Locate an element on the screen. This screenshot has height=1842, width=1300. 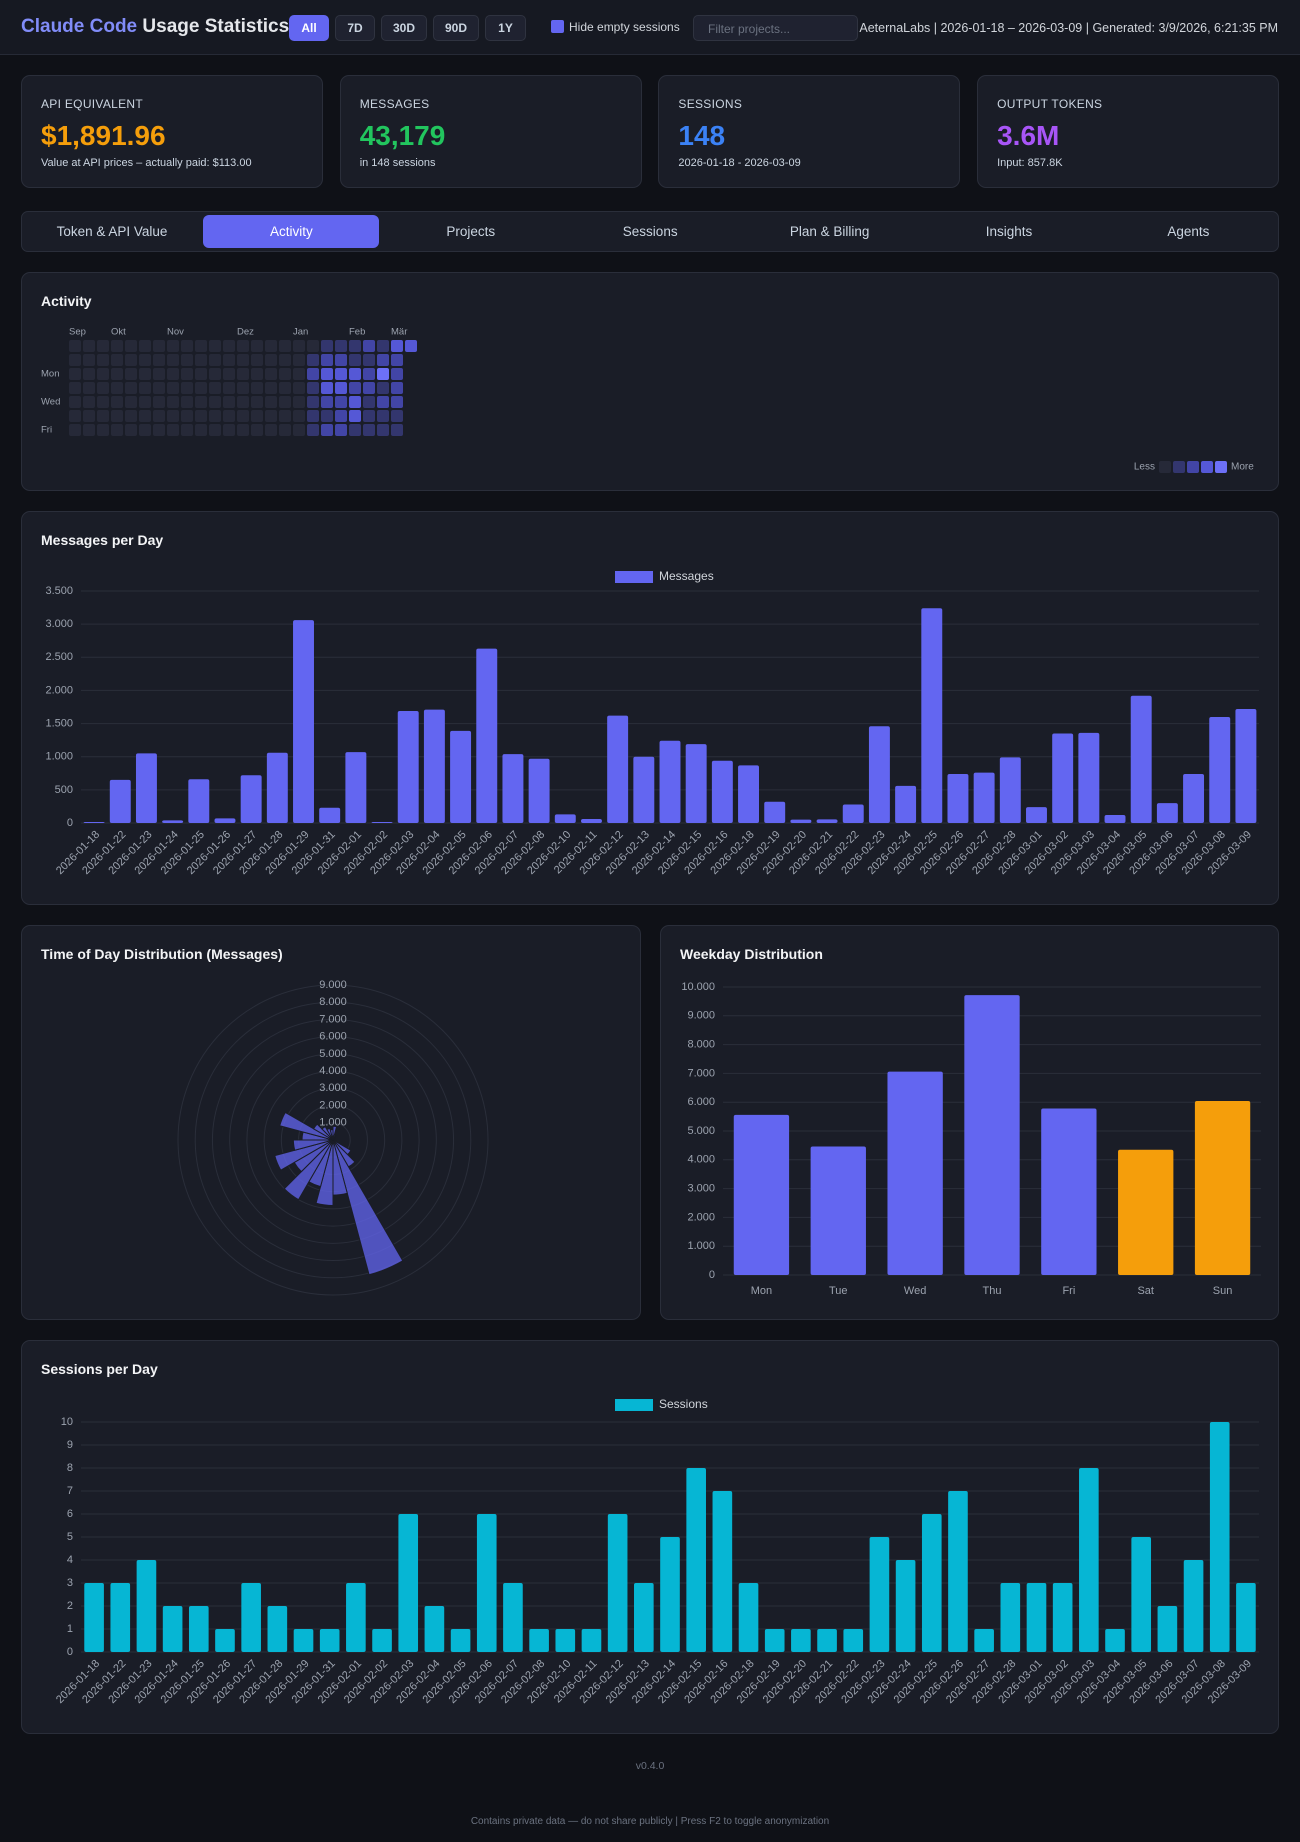
tab: Projects is located at coordinates (471, 231).